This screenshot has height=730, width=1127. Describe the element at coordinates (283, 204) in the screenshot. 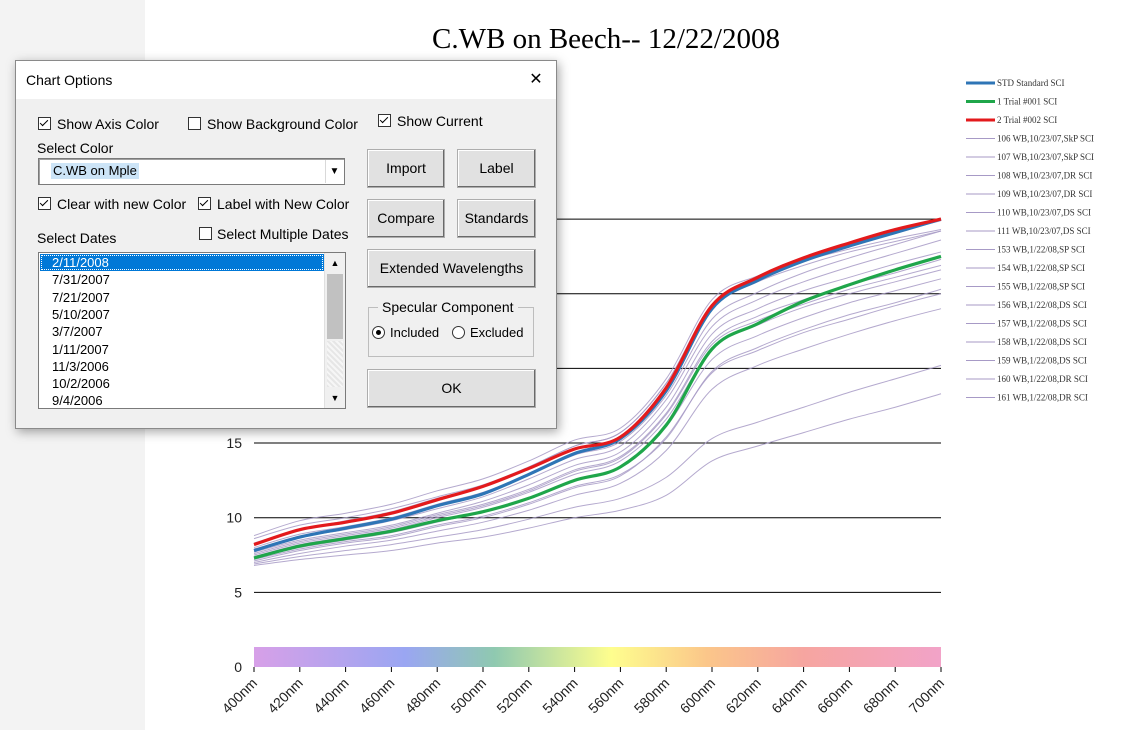

I see `label-with-new-color-label: Label with New Color` at that location.